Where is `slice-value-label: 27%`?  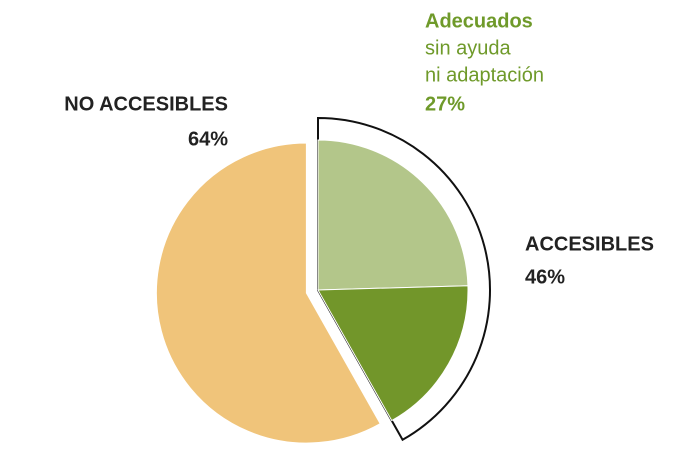
slice-value-label: 27% is located at coordinates (445, 104).